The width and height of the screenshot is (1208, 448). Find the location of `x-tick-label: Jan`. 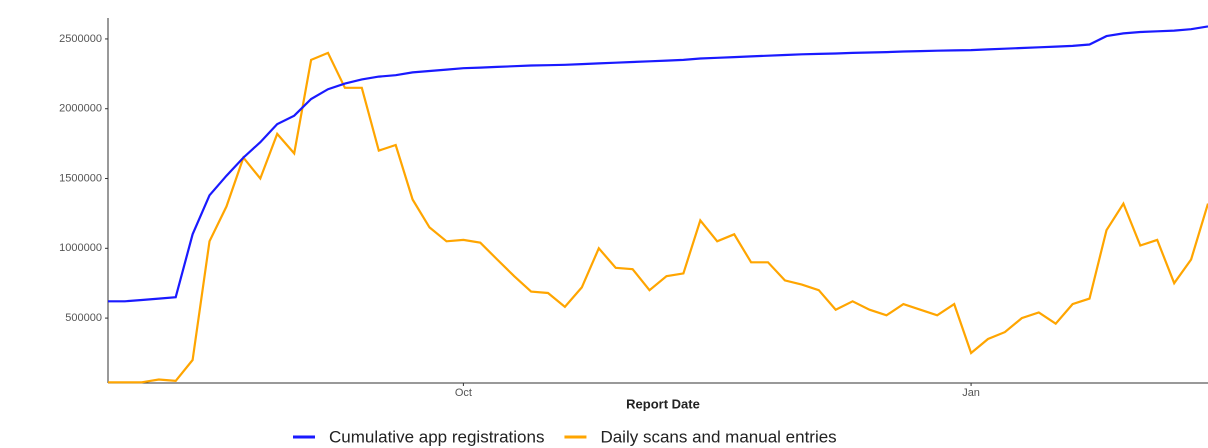

x-tick-label: Jan is located at coordinates (971, 393).